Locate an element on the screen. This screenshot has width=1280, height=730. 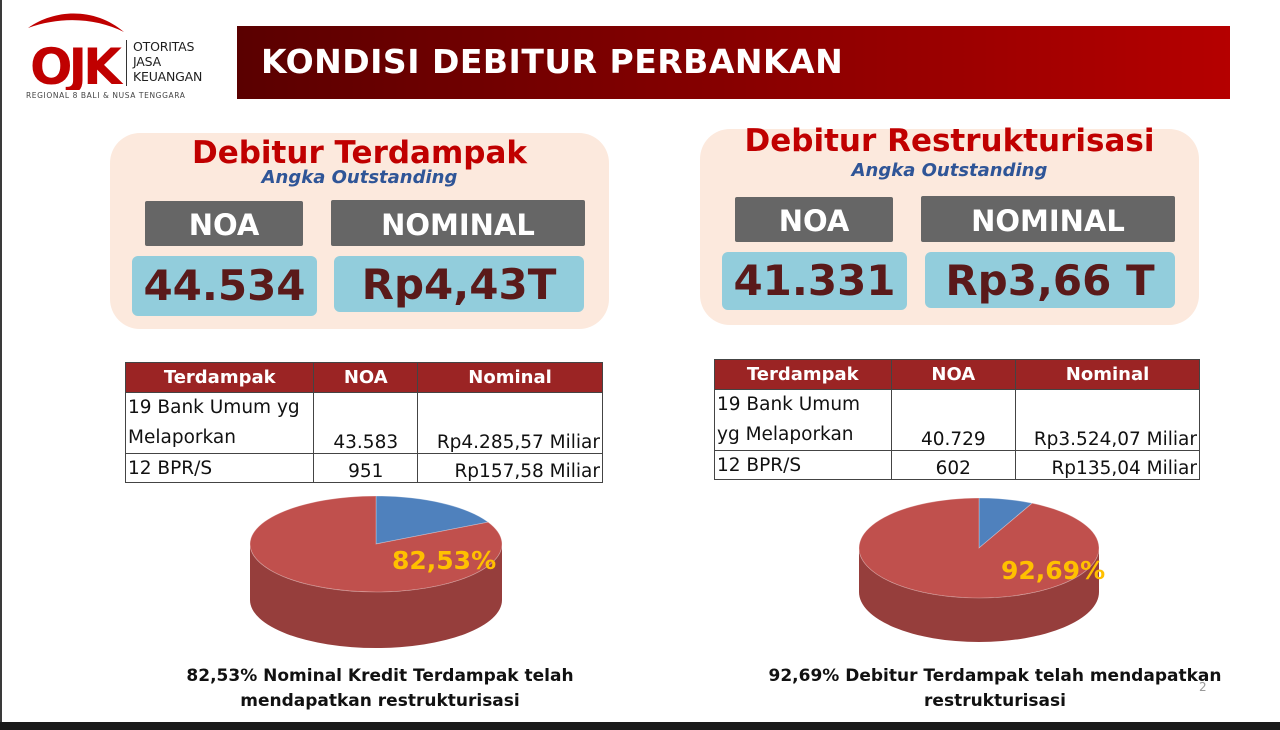
page-title: KONDISI DEBITUR PERBANKAN is located at coordinates (552, 61).